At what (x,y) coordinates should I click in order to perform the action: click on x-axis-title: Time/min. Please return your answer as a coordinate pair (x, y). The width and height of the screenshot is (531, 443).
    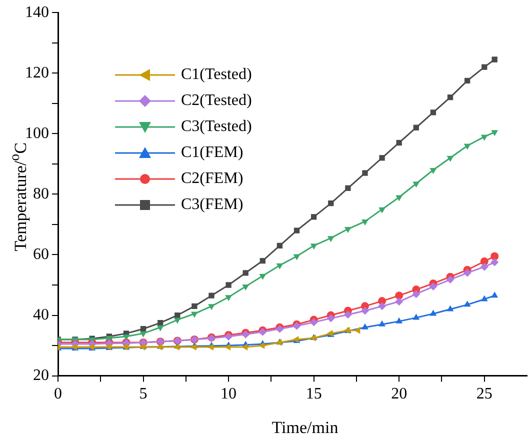
    Looking at the image, I should click on (305, 428).